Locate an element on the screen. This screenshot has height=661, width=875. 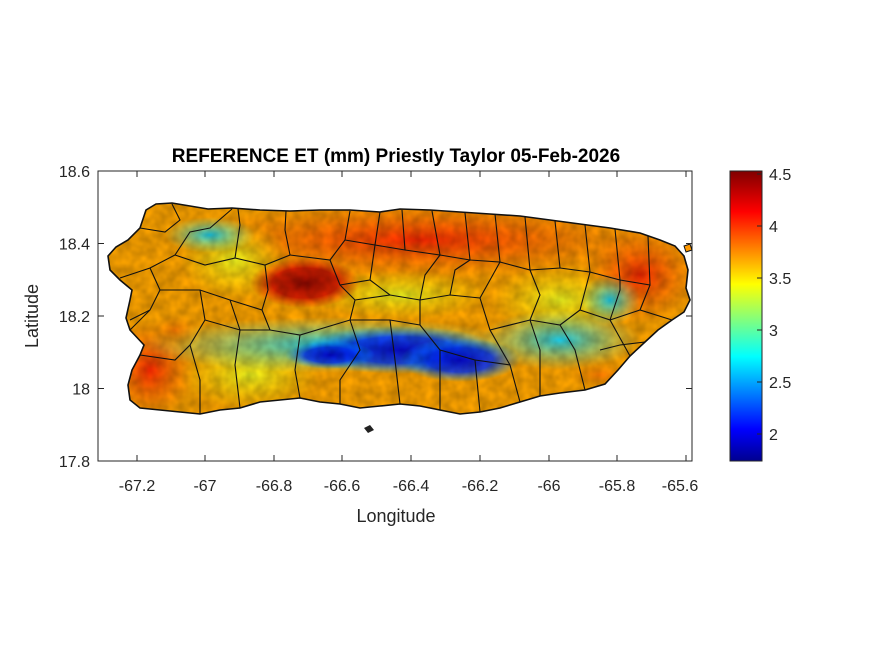
x-tick-label: -67.2 is located at coordinates (137, 486).